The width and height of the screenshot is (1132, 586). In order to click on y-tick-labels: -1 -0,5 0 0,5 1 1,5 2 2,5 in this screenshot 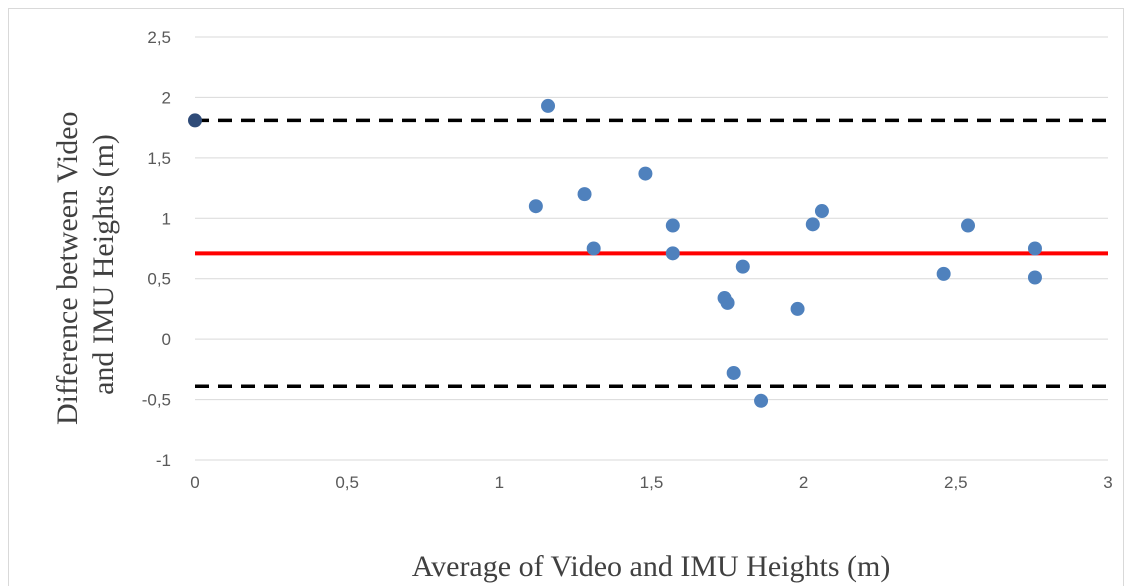, I will do `click(156, 249)`.